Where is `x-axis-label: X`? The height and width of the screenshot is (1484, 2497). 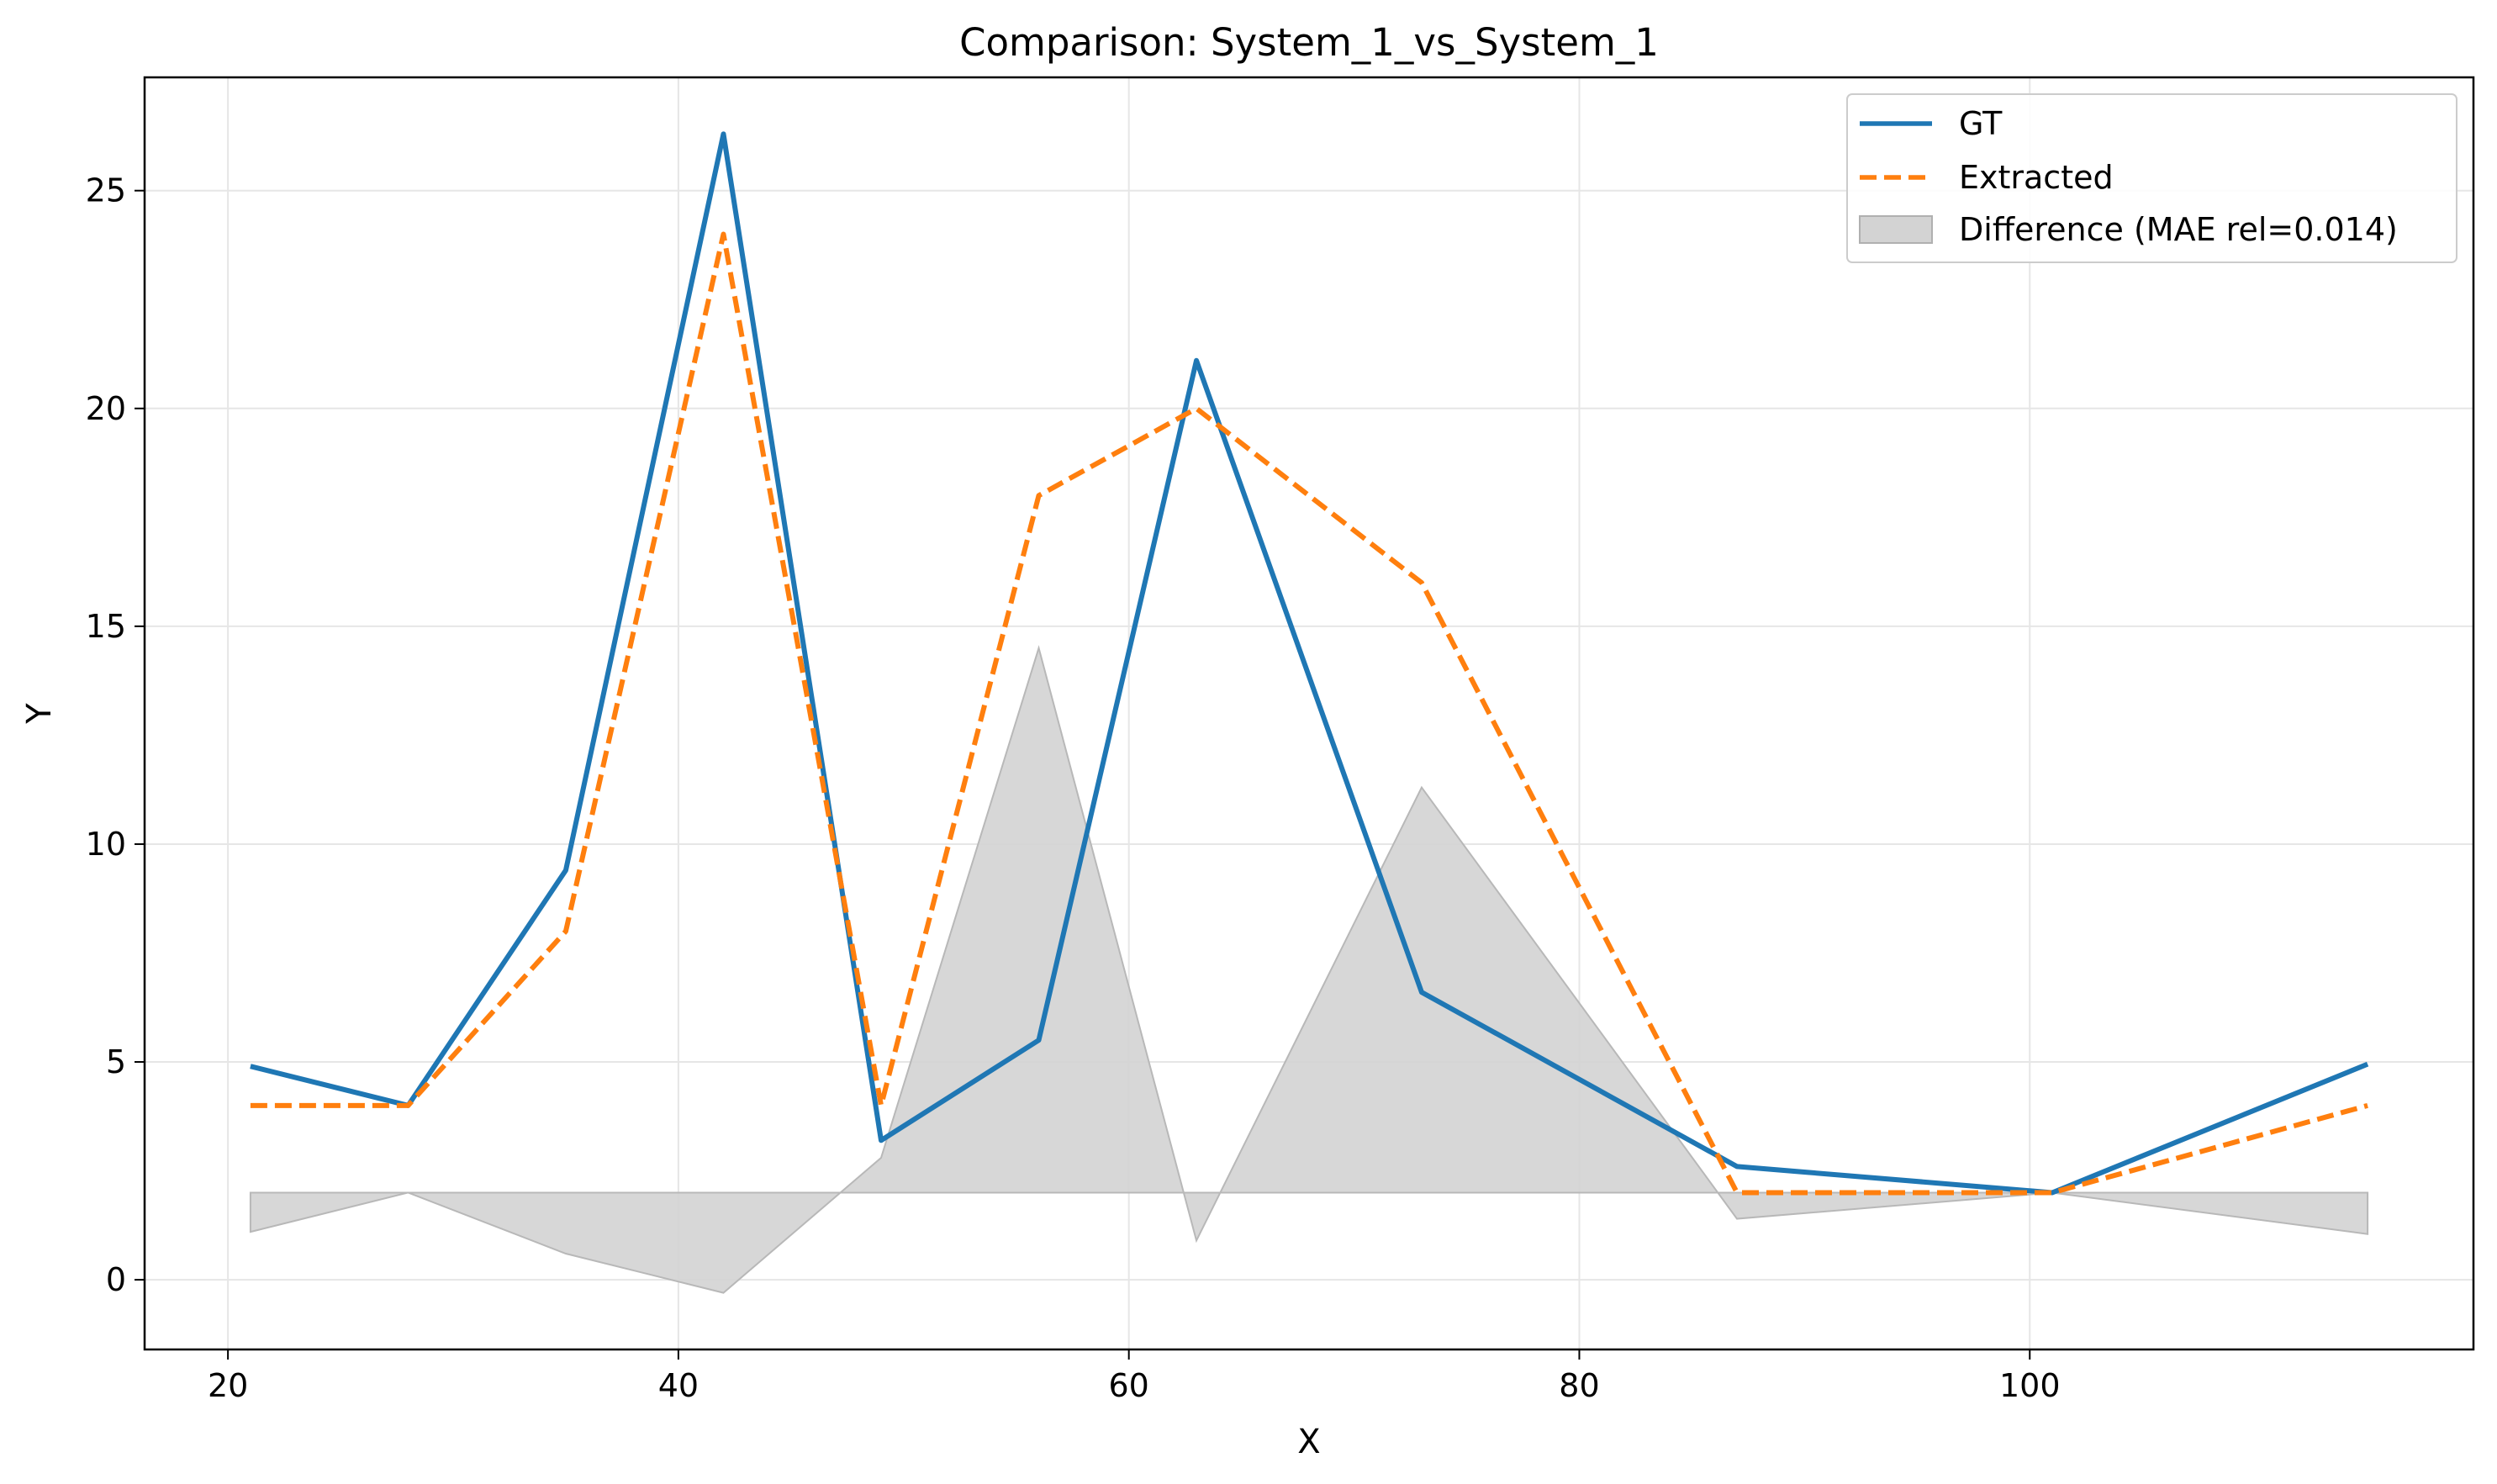
x-axis-label: X is located at coordinates (1308, 1442).